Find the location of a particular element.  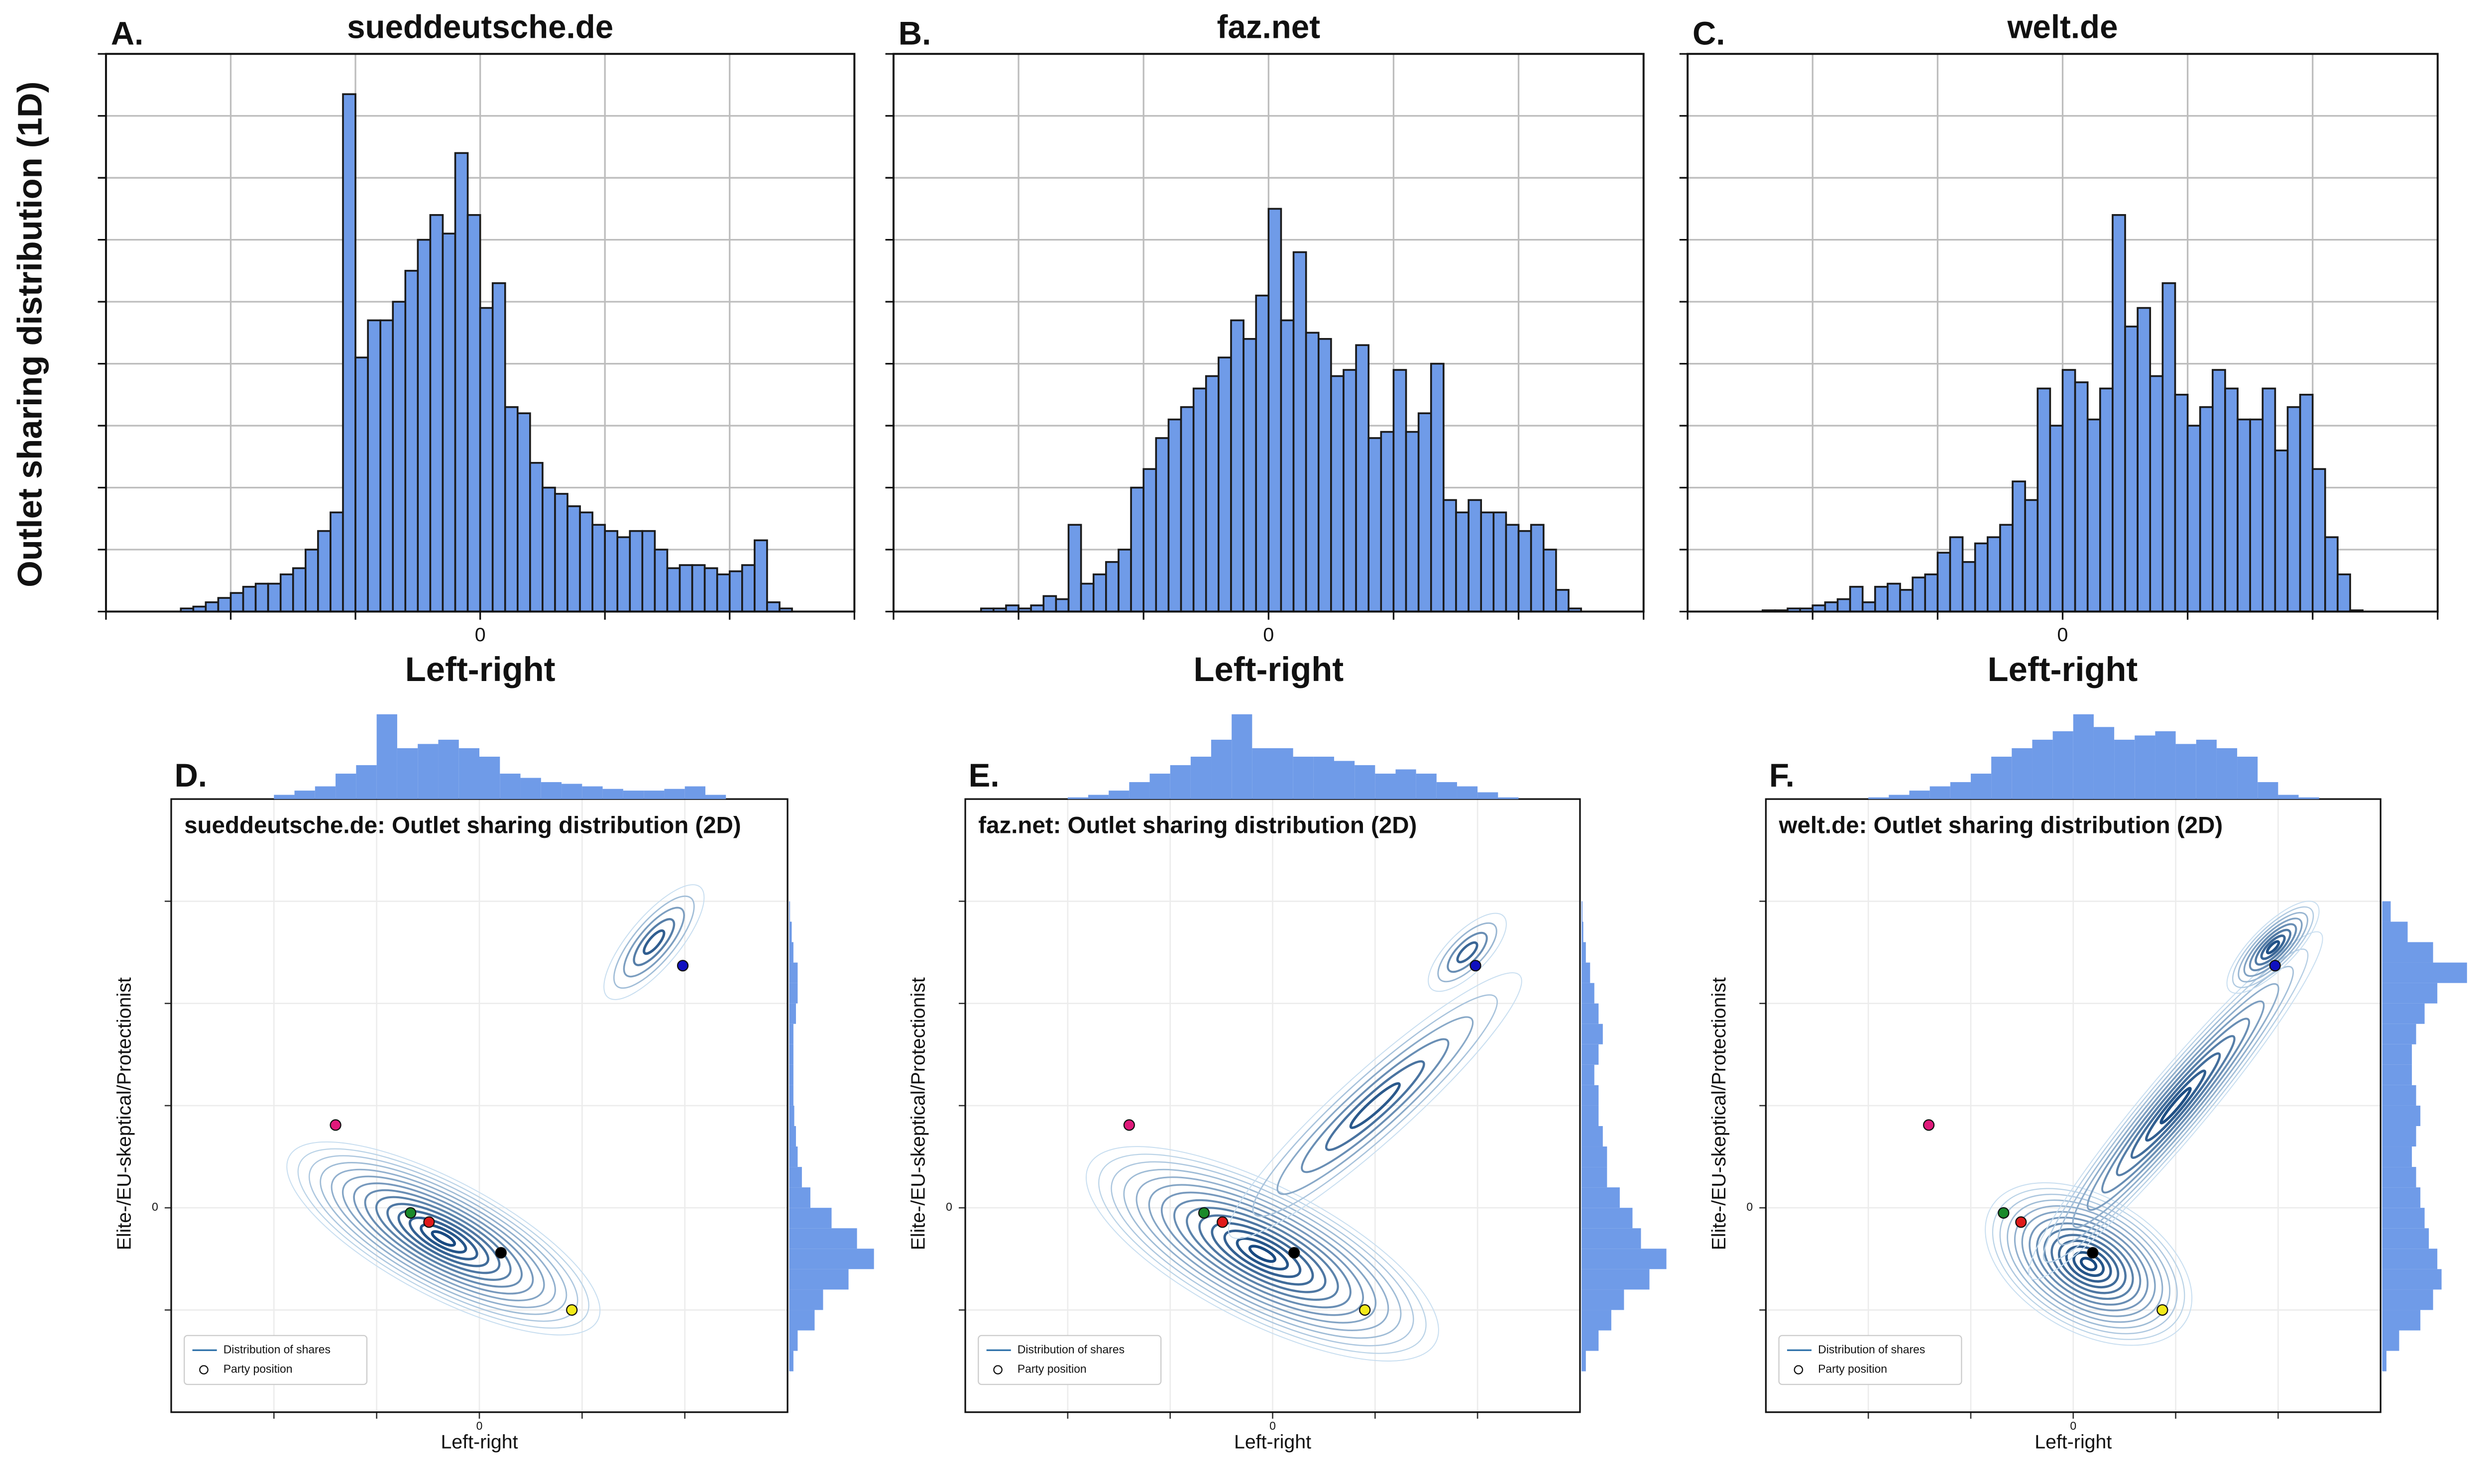

x-axis-label: Left-right is located at coordinates (2063, 669).